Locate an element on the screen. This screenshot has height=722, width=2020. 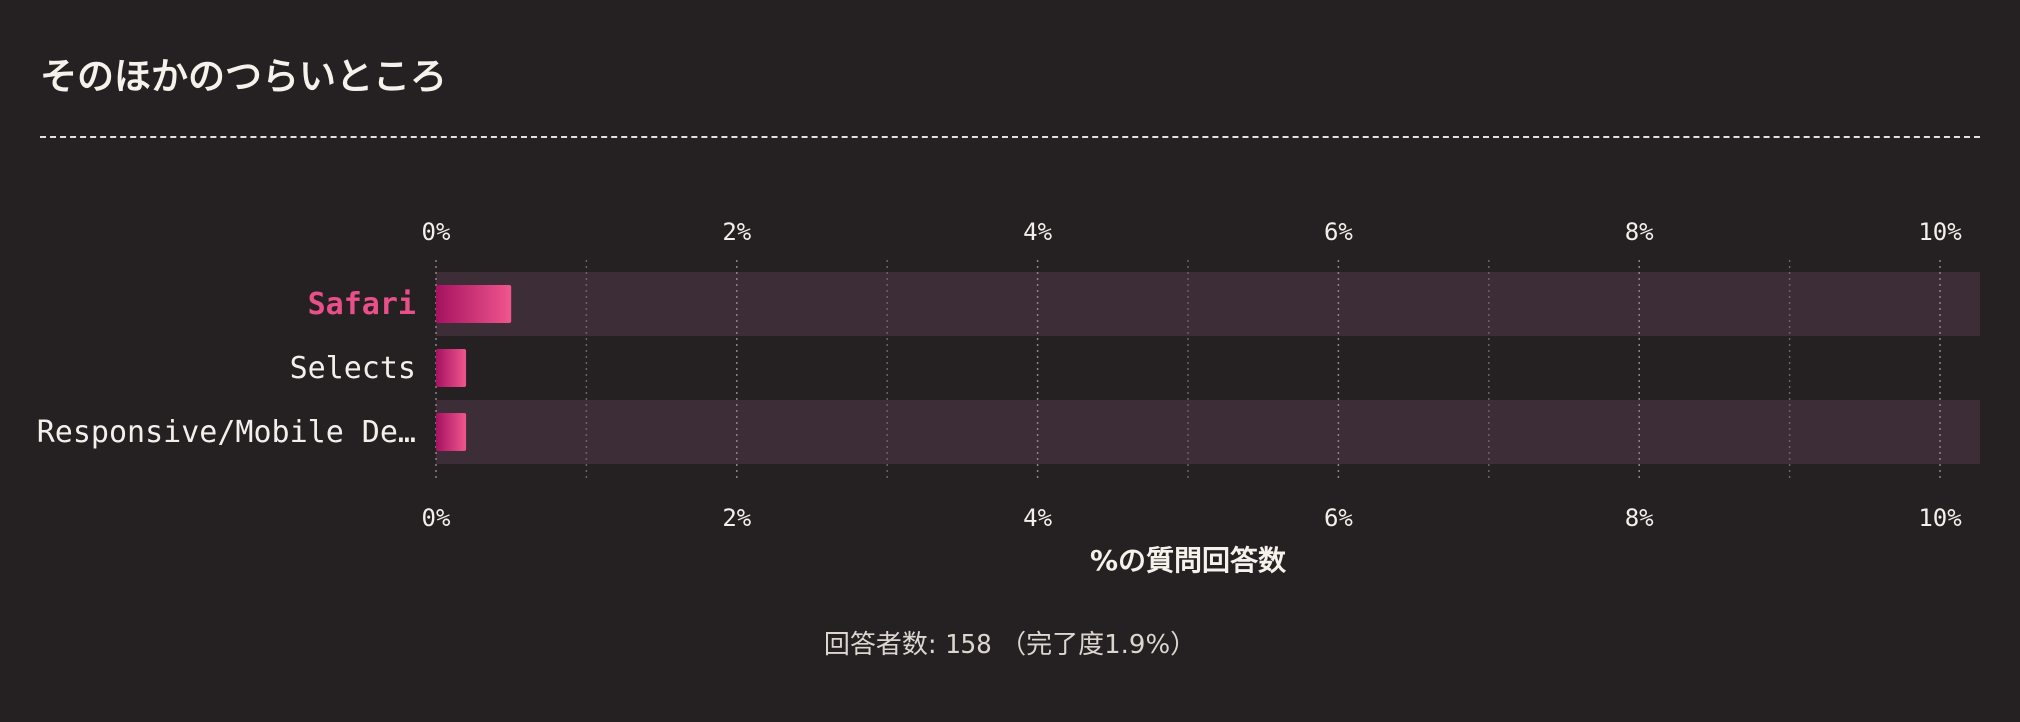
x-tick-label-bottom: 8% is located at coordinates (1639, 518).